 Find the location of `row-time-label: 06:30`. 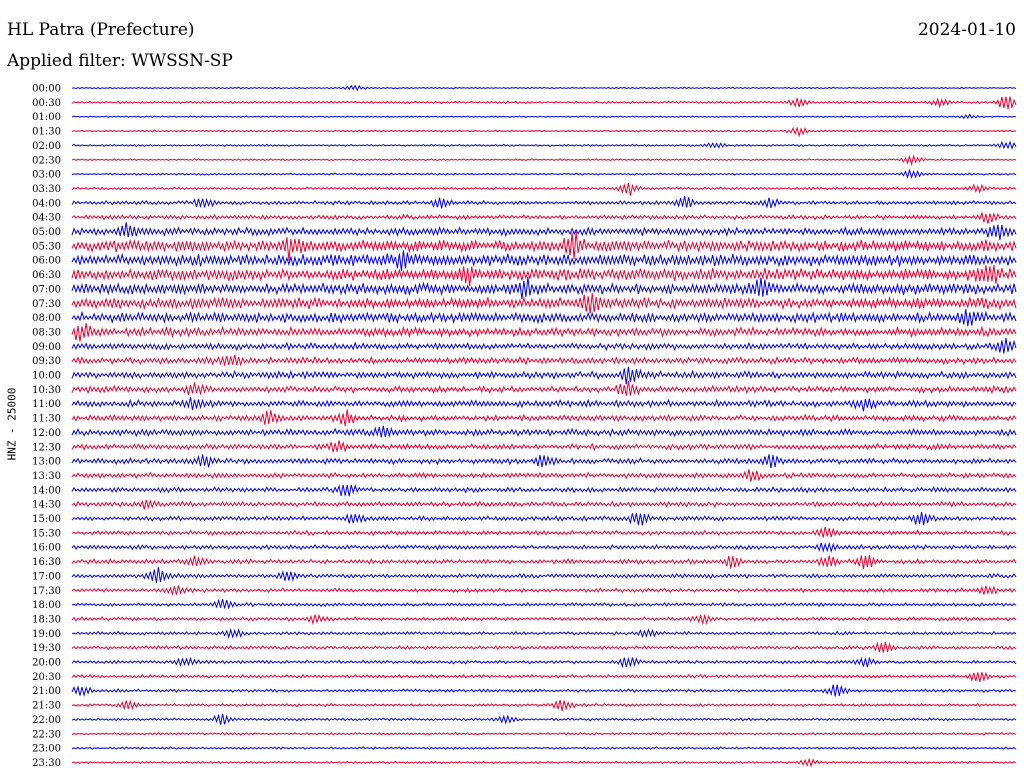

row-time-label: 06:30 is located at coordinates (46, 275).